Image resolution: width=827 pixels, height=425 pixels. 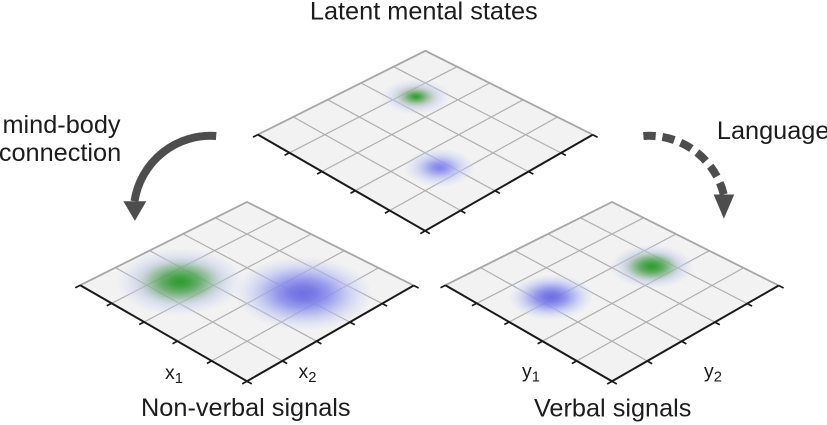 What do you see at coordinates (308, 373) in the screenshot?
I see `svg-text: x2` at bounding box center [308, 373].